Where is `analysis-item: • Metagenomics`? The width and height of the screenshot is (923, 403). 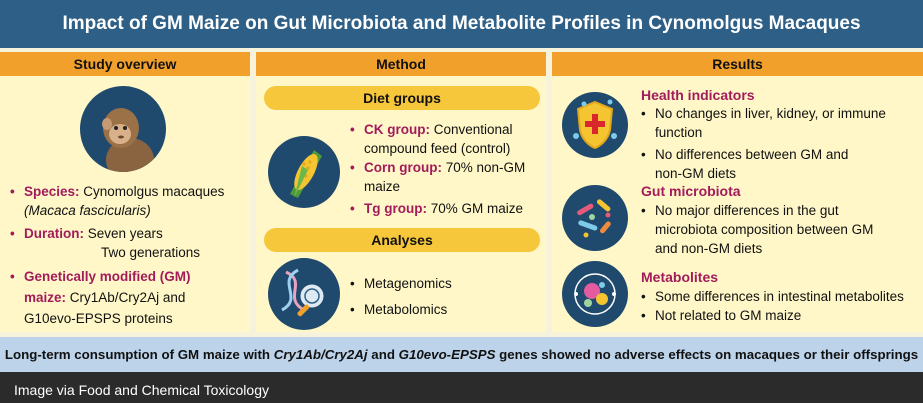
analysis-item: • Metagenomics is located at coordinates (401, 283).